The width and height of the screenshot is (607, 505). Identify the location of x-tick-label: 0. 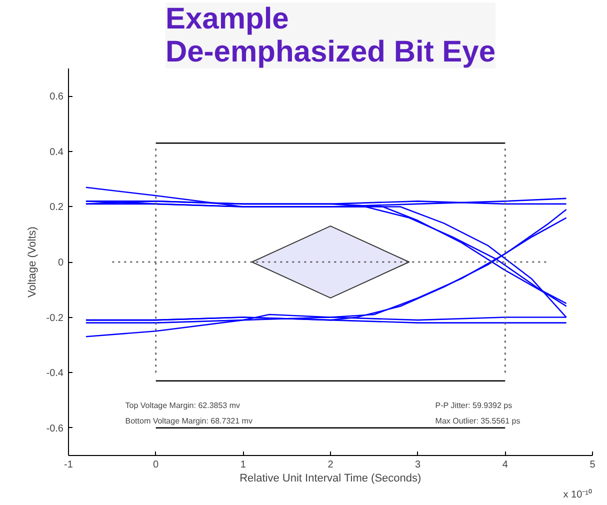
(156, 465).